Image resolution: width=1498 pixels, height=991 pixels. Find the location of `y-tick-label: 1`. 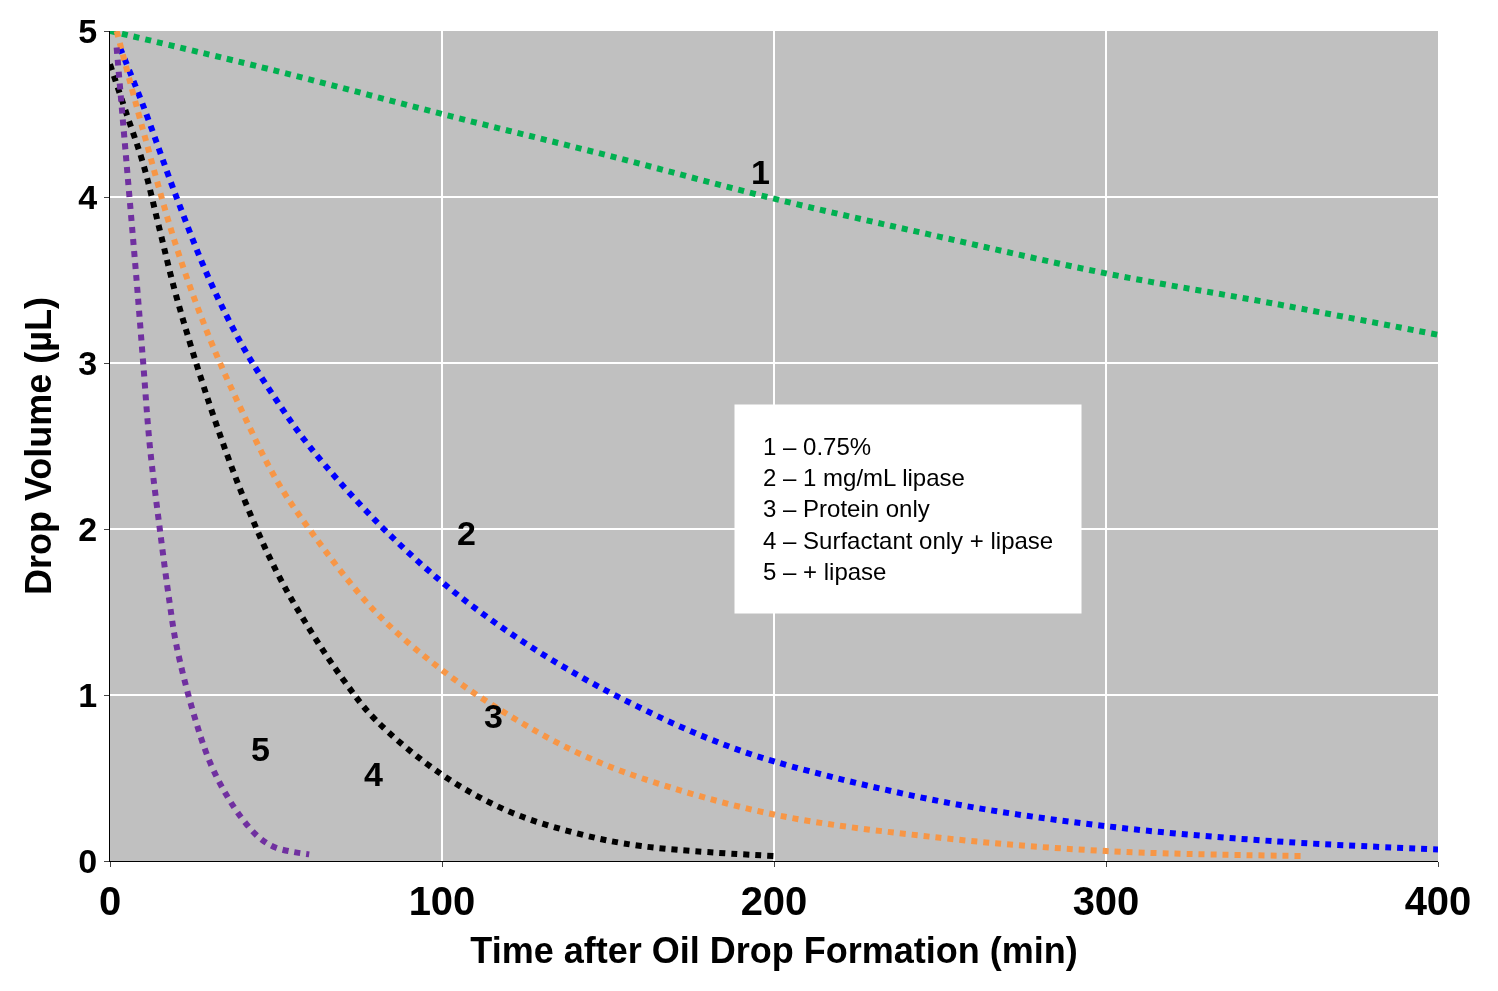

y-tick-label: 1 is located at coordinates (88, 694).